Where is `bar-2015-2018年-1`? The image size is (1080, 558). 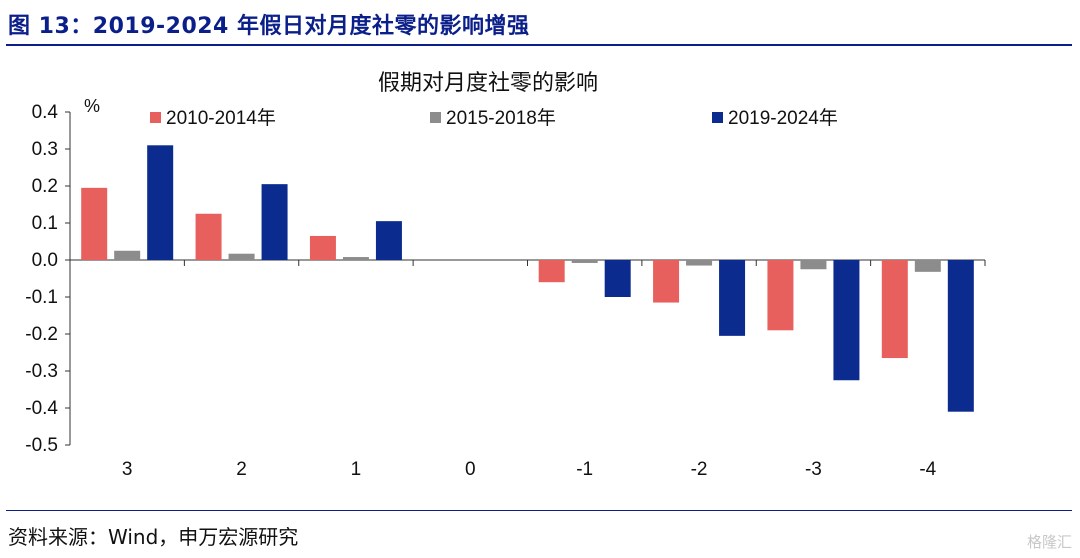 bar-2015-2018年-1 is located at coordinates (355, 258).